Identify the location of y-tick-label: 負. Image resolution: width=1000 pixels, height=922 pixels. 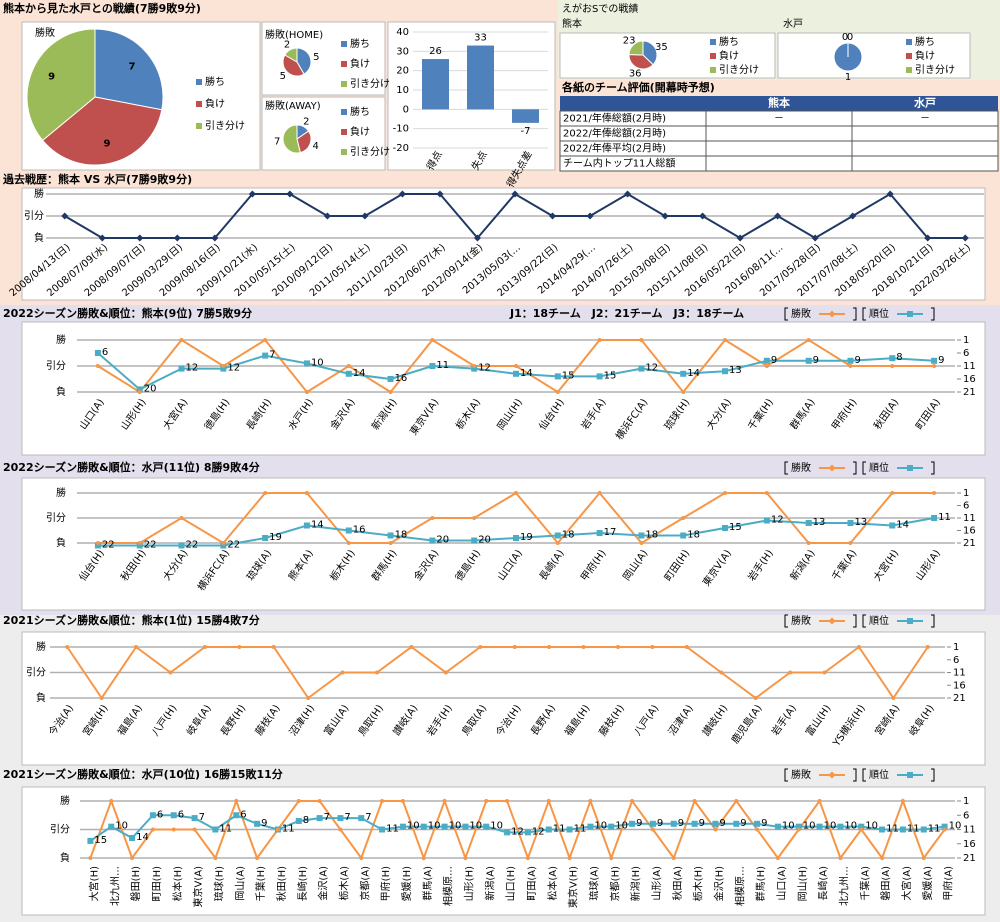
(41, 698).